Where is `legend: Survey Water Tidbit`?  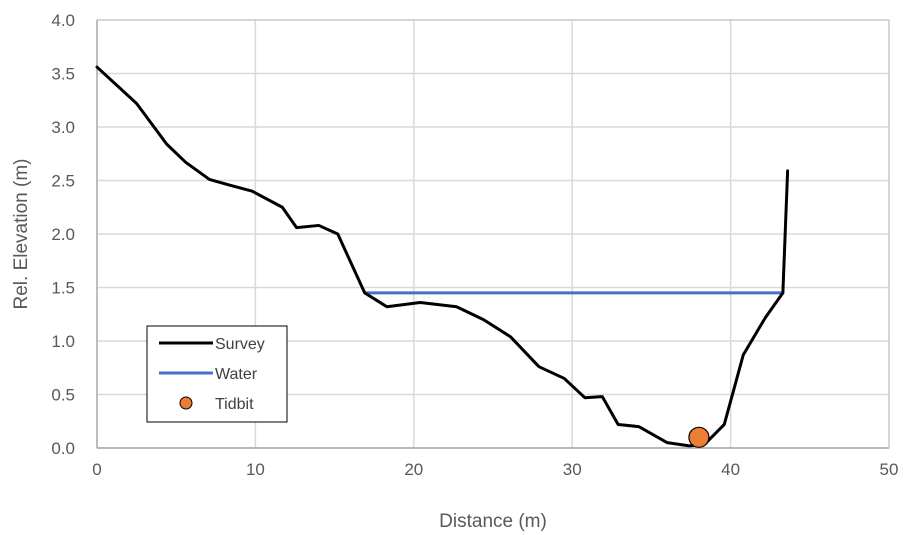 legend: Survey Water Tidbit is located at coordinates (217, 374).